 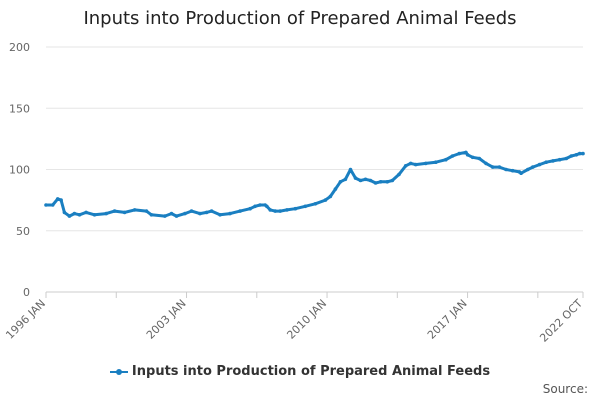 I want to click on x-tick-label: 2003 JAN, so click(x=166, y=319).